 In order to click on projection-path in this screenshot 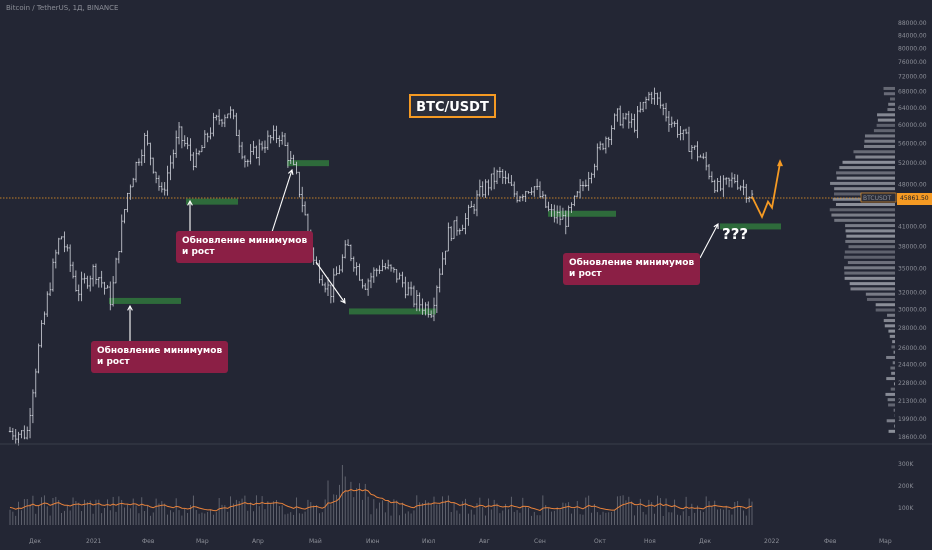, I will do `click(767, 189)`.